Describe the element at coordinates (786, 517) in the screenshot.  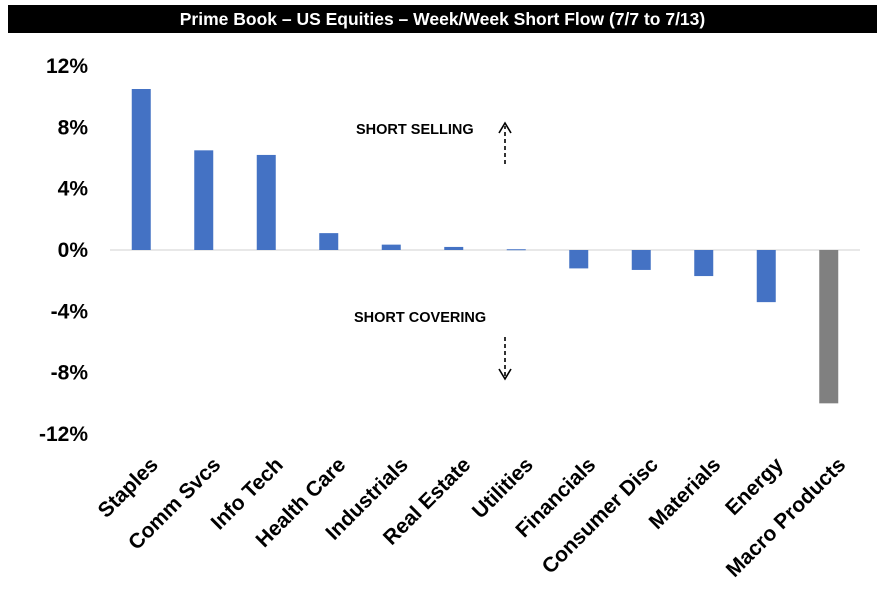
I see `x-tick-label: Macro Products` at that location.